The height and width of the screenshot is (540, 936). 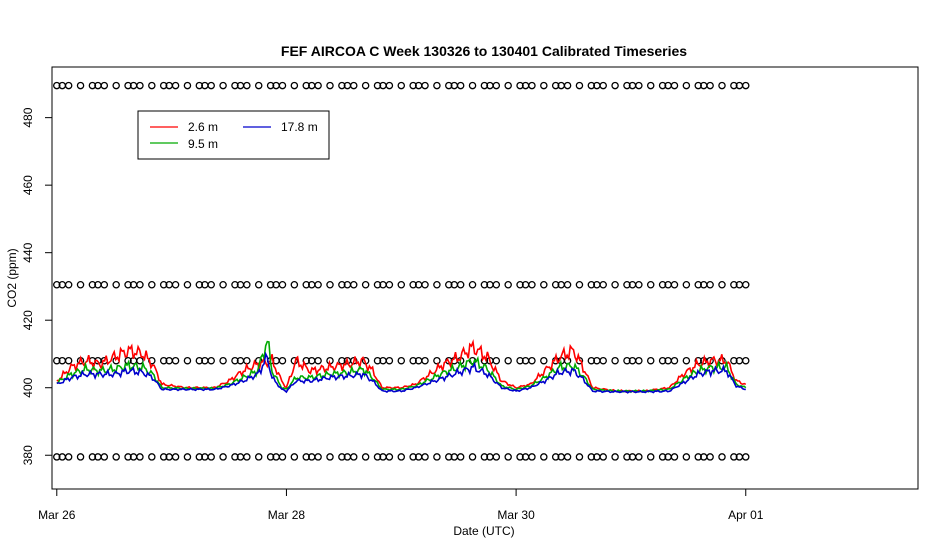 What do you see at coordinates (233, 135) in the screenshot?
I see `legend-box` at bounding box center [233, 135].